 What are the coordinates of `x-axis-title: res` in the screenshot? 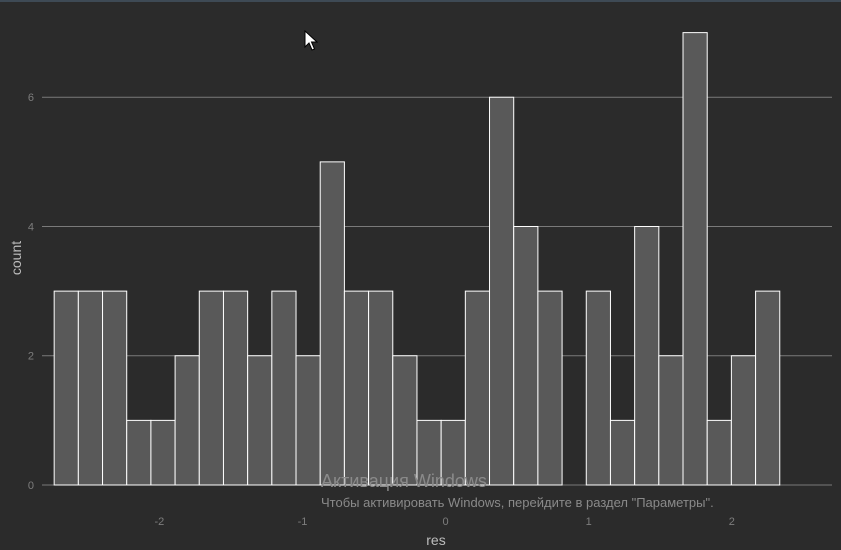 It's located at (435, 540).